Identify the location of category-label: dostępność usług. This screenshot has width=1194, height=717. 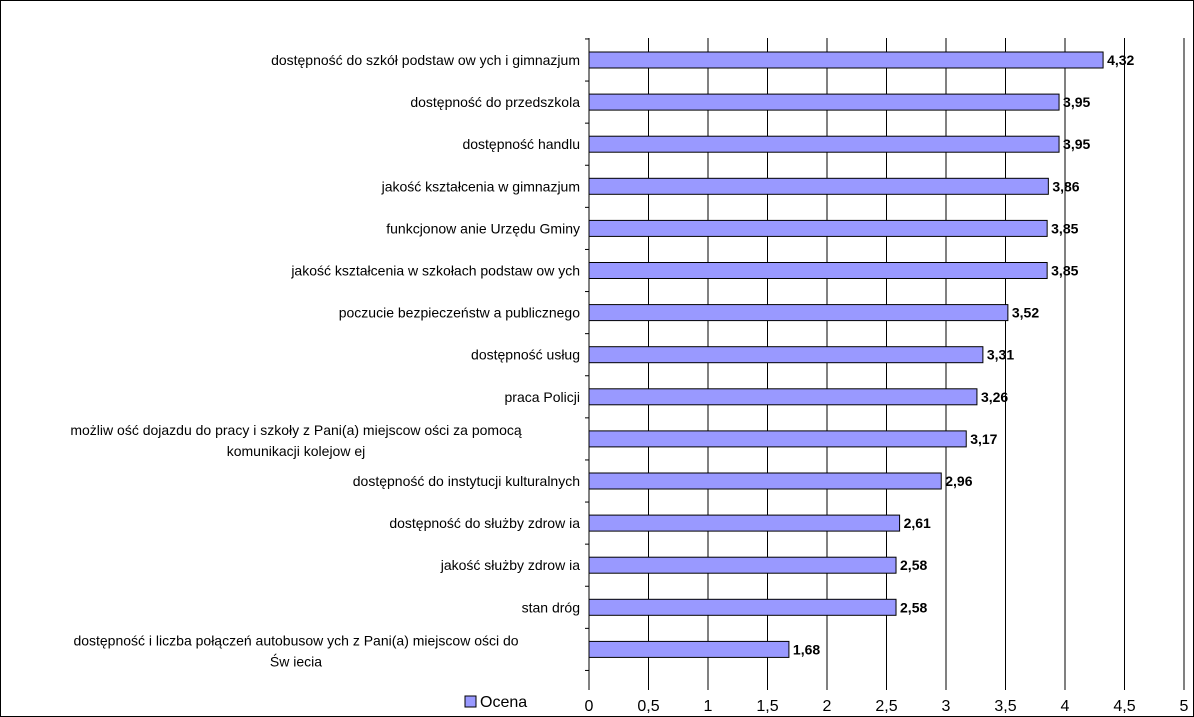
(525, 355).